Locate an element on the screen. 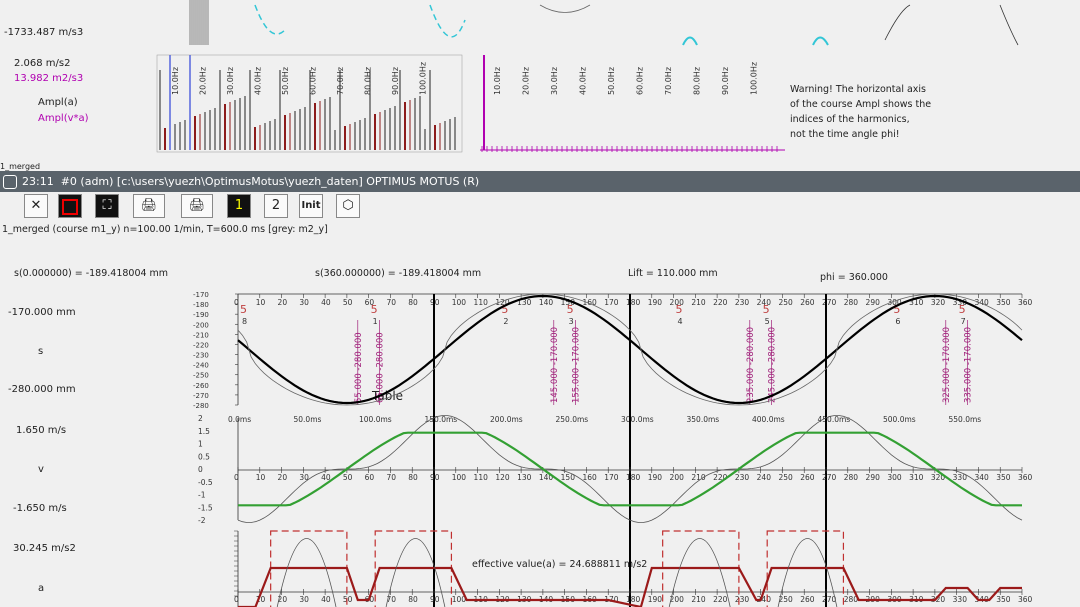  s-x-tick: 310 is located at coordinates (916, 302).